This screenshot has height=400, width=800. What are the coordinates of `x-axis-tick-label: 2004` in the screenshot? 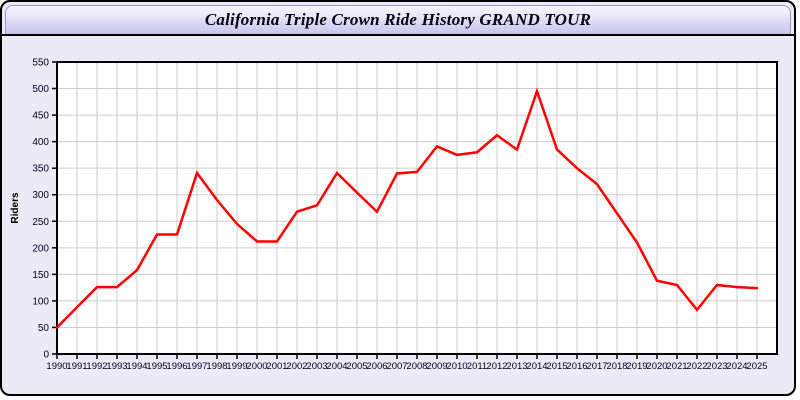 It's located at (336, 366).